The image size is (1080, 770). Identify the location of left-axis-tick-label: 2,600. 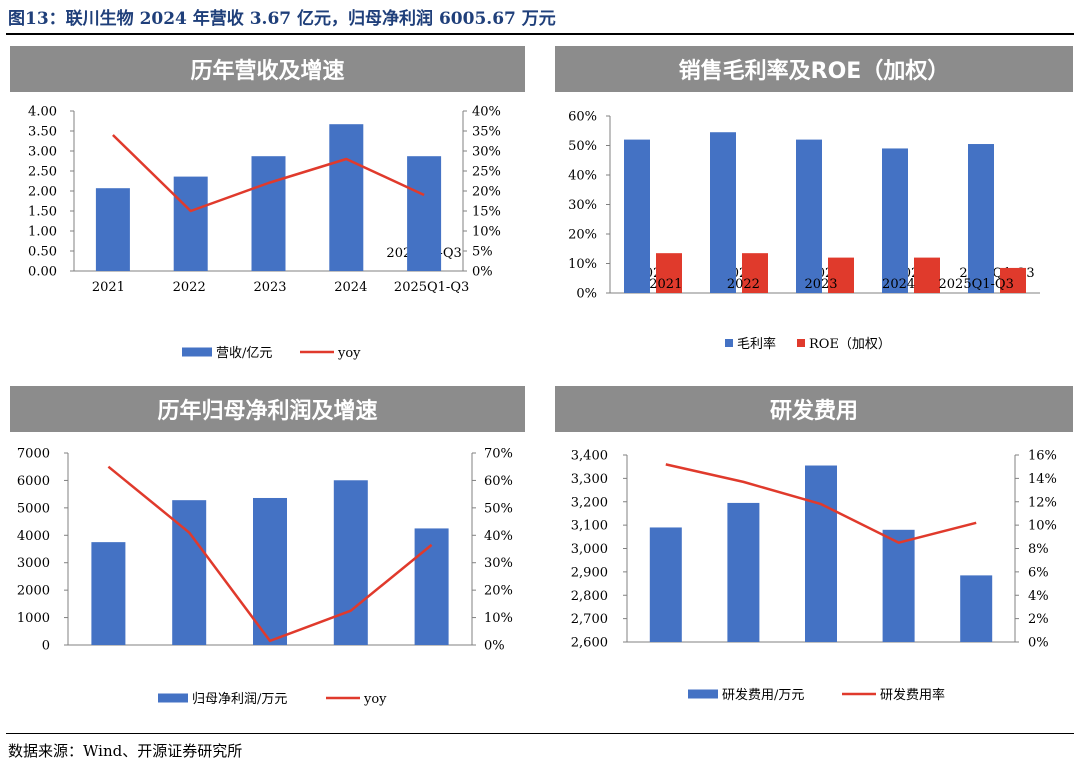
(589, 643).